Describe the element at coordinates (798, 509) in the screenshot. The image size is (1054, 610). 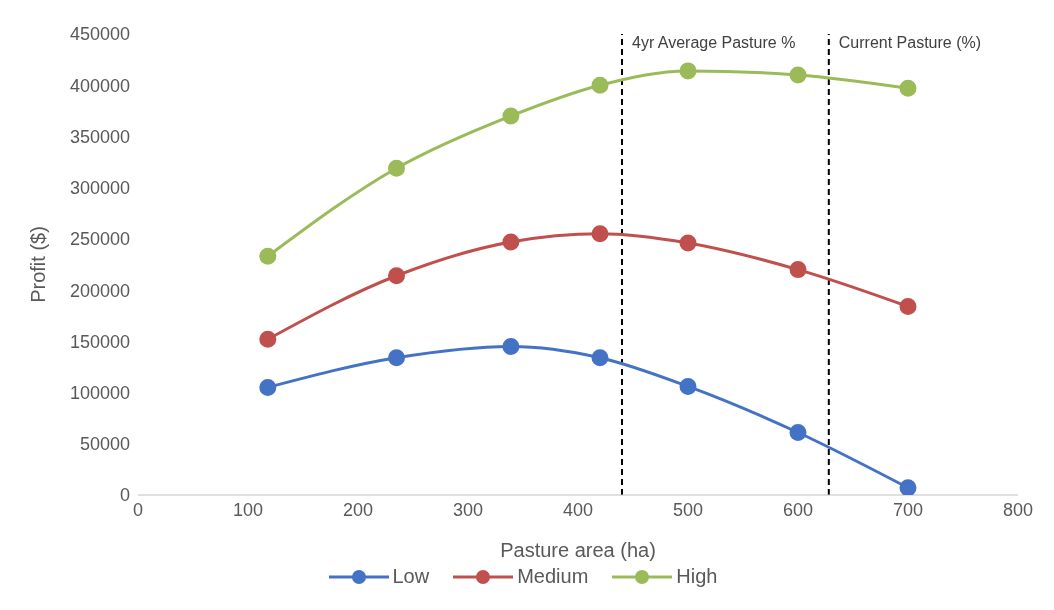
I see `x-tick-label: 600` at that location.